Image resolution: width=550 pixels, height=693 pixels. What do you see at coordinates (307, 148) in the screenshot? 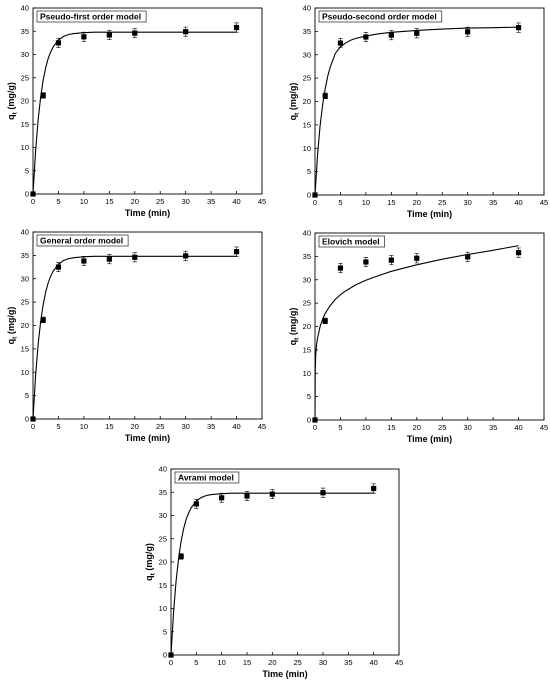
I see `y-tick-label: 10` at bounding box center [307, 148].